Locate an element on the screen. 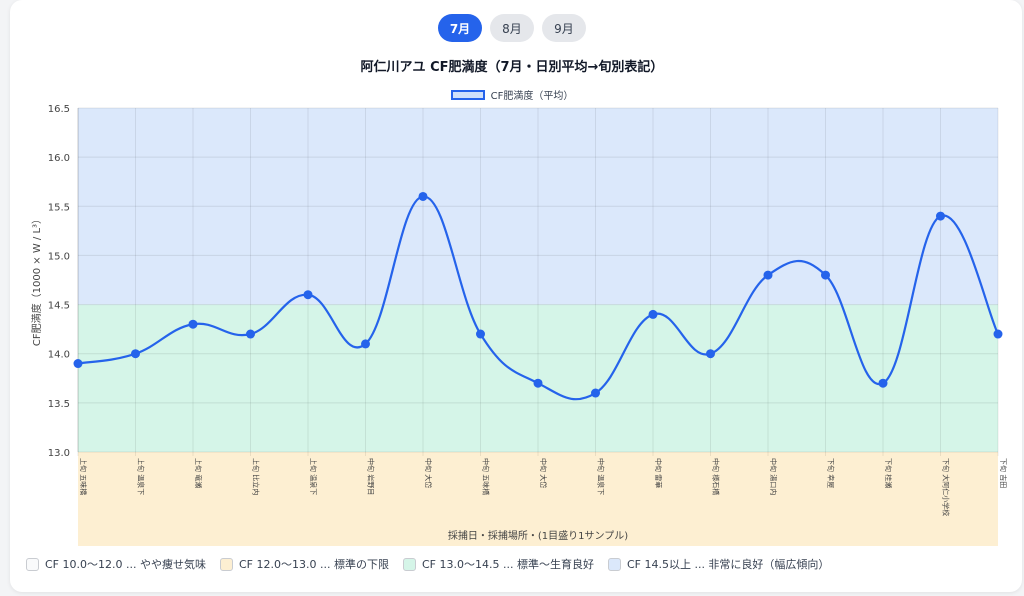 This screenshot has height=596, width=1024. band-swatch-lean is located at coordinates (32, 564).